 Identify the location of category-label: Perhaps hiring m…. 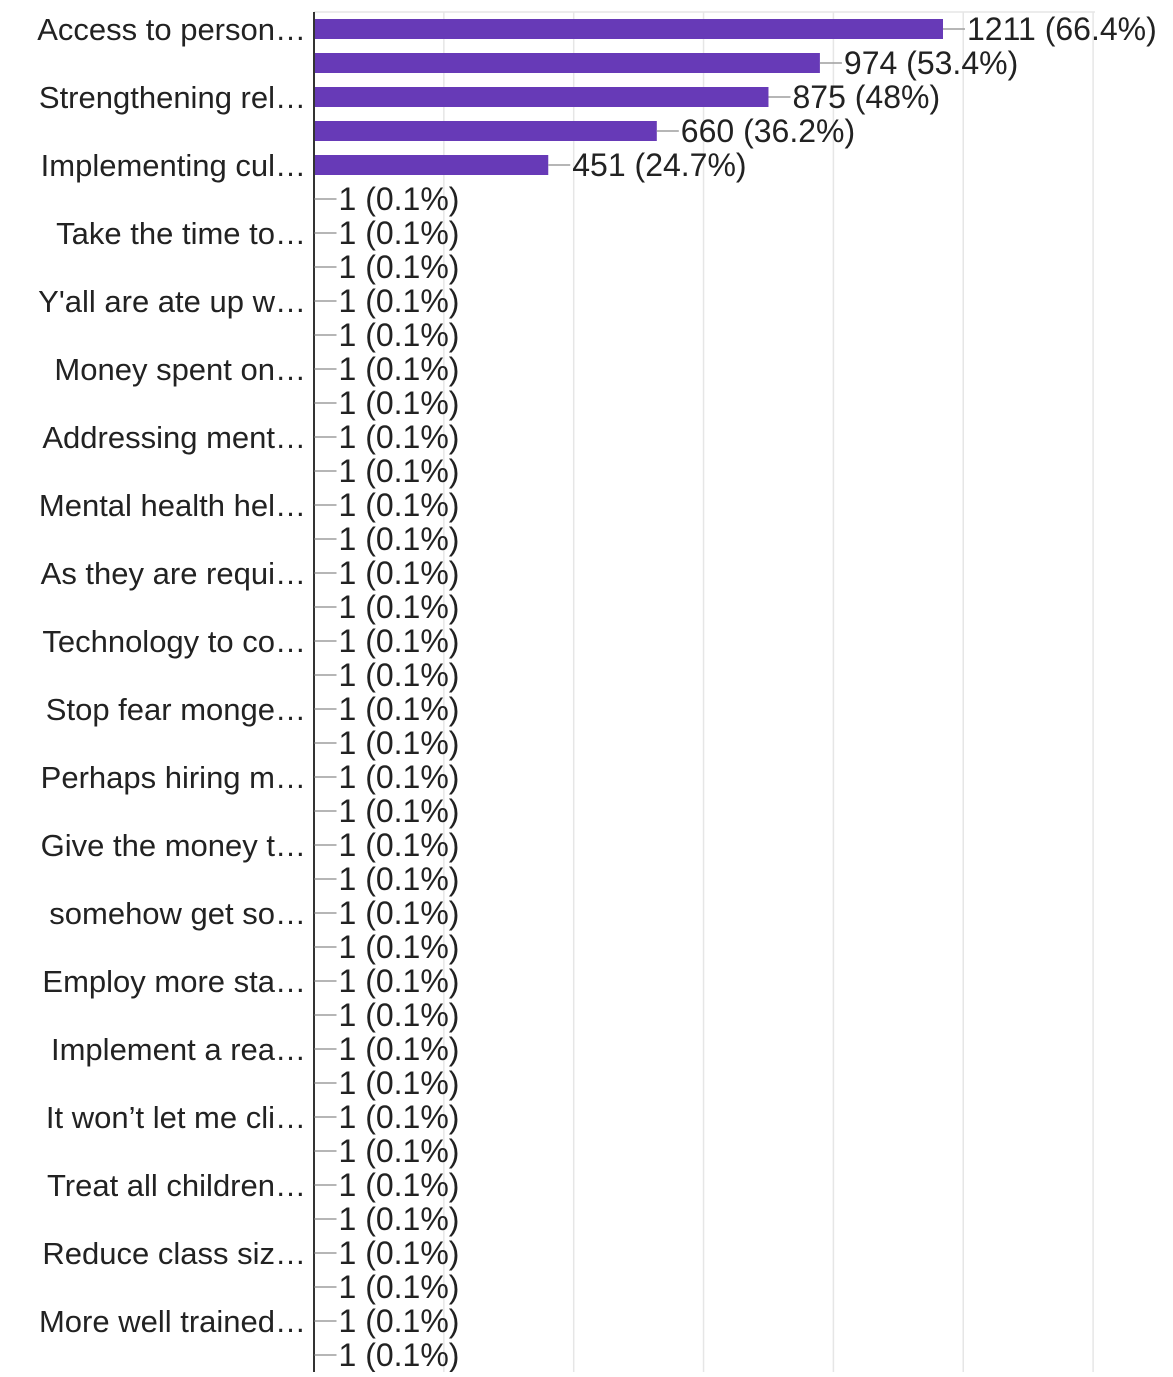
(173, 777).